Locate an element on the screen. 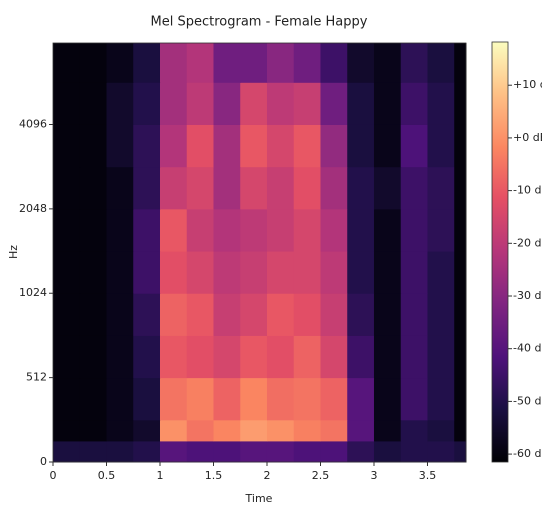  colorbar is located at coordinates (500, 252).